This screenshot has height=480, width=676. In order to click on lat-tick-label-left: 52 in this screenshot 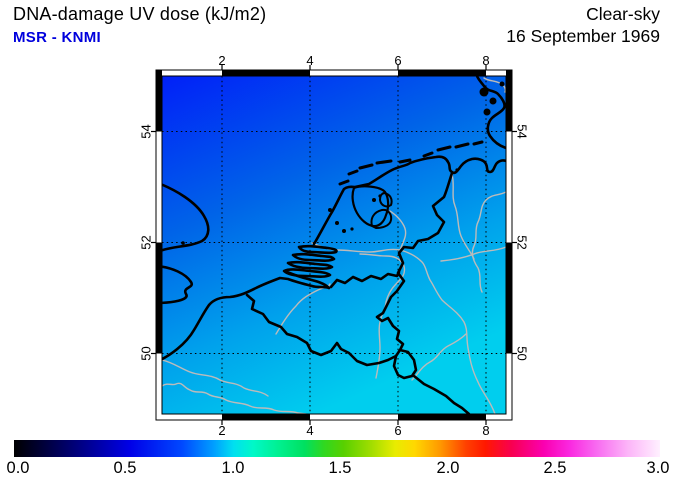, I will do `click(146, 242)`.